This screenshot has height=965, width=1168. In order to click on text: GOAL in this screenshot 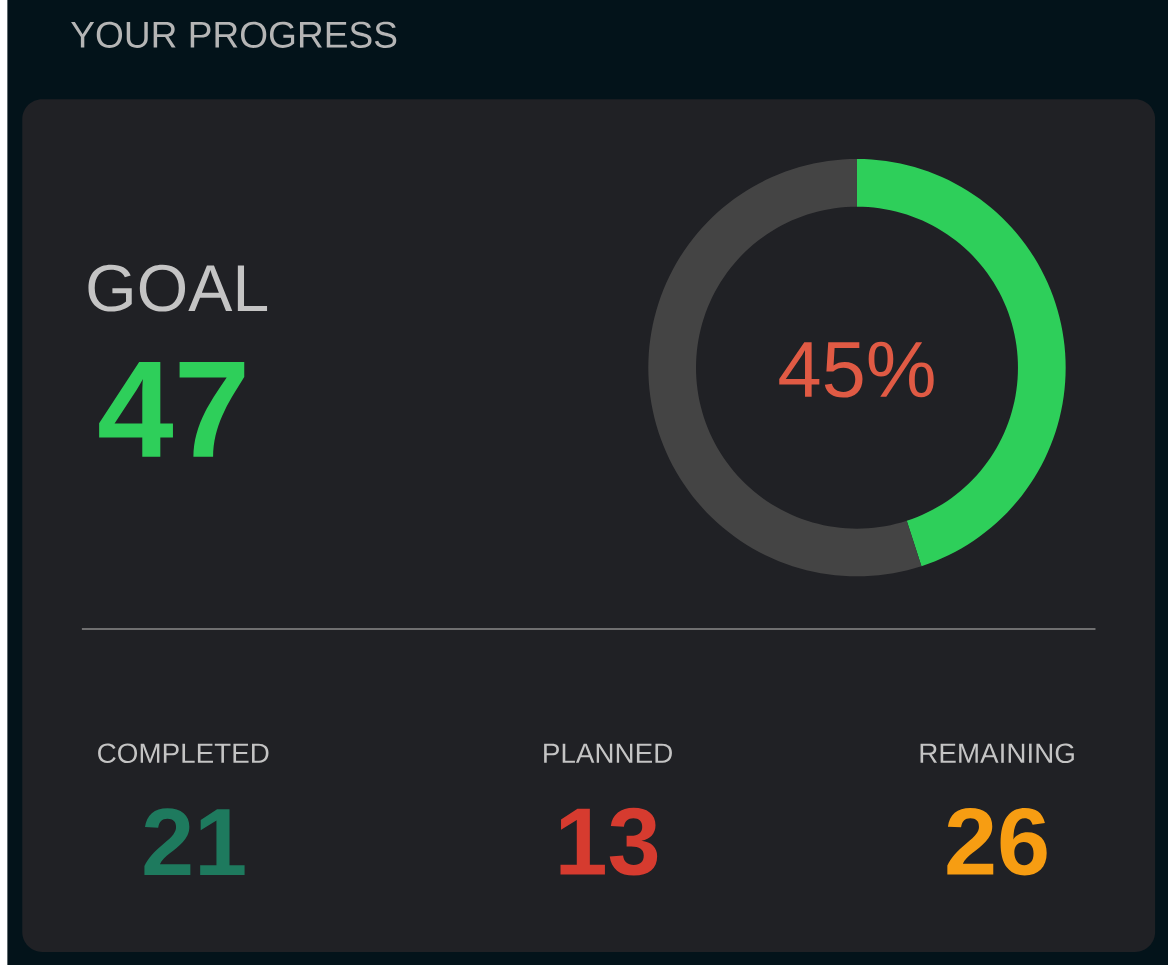, I will do `click(178, 288)`.